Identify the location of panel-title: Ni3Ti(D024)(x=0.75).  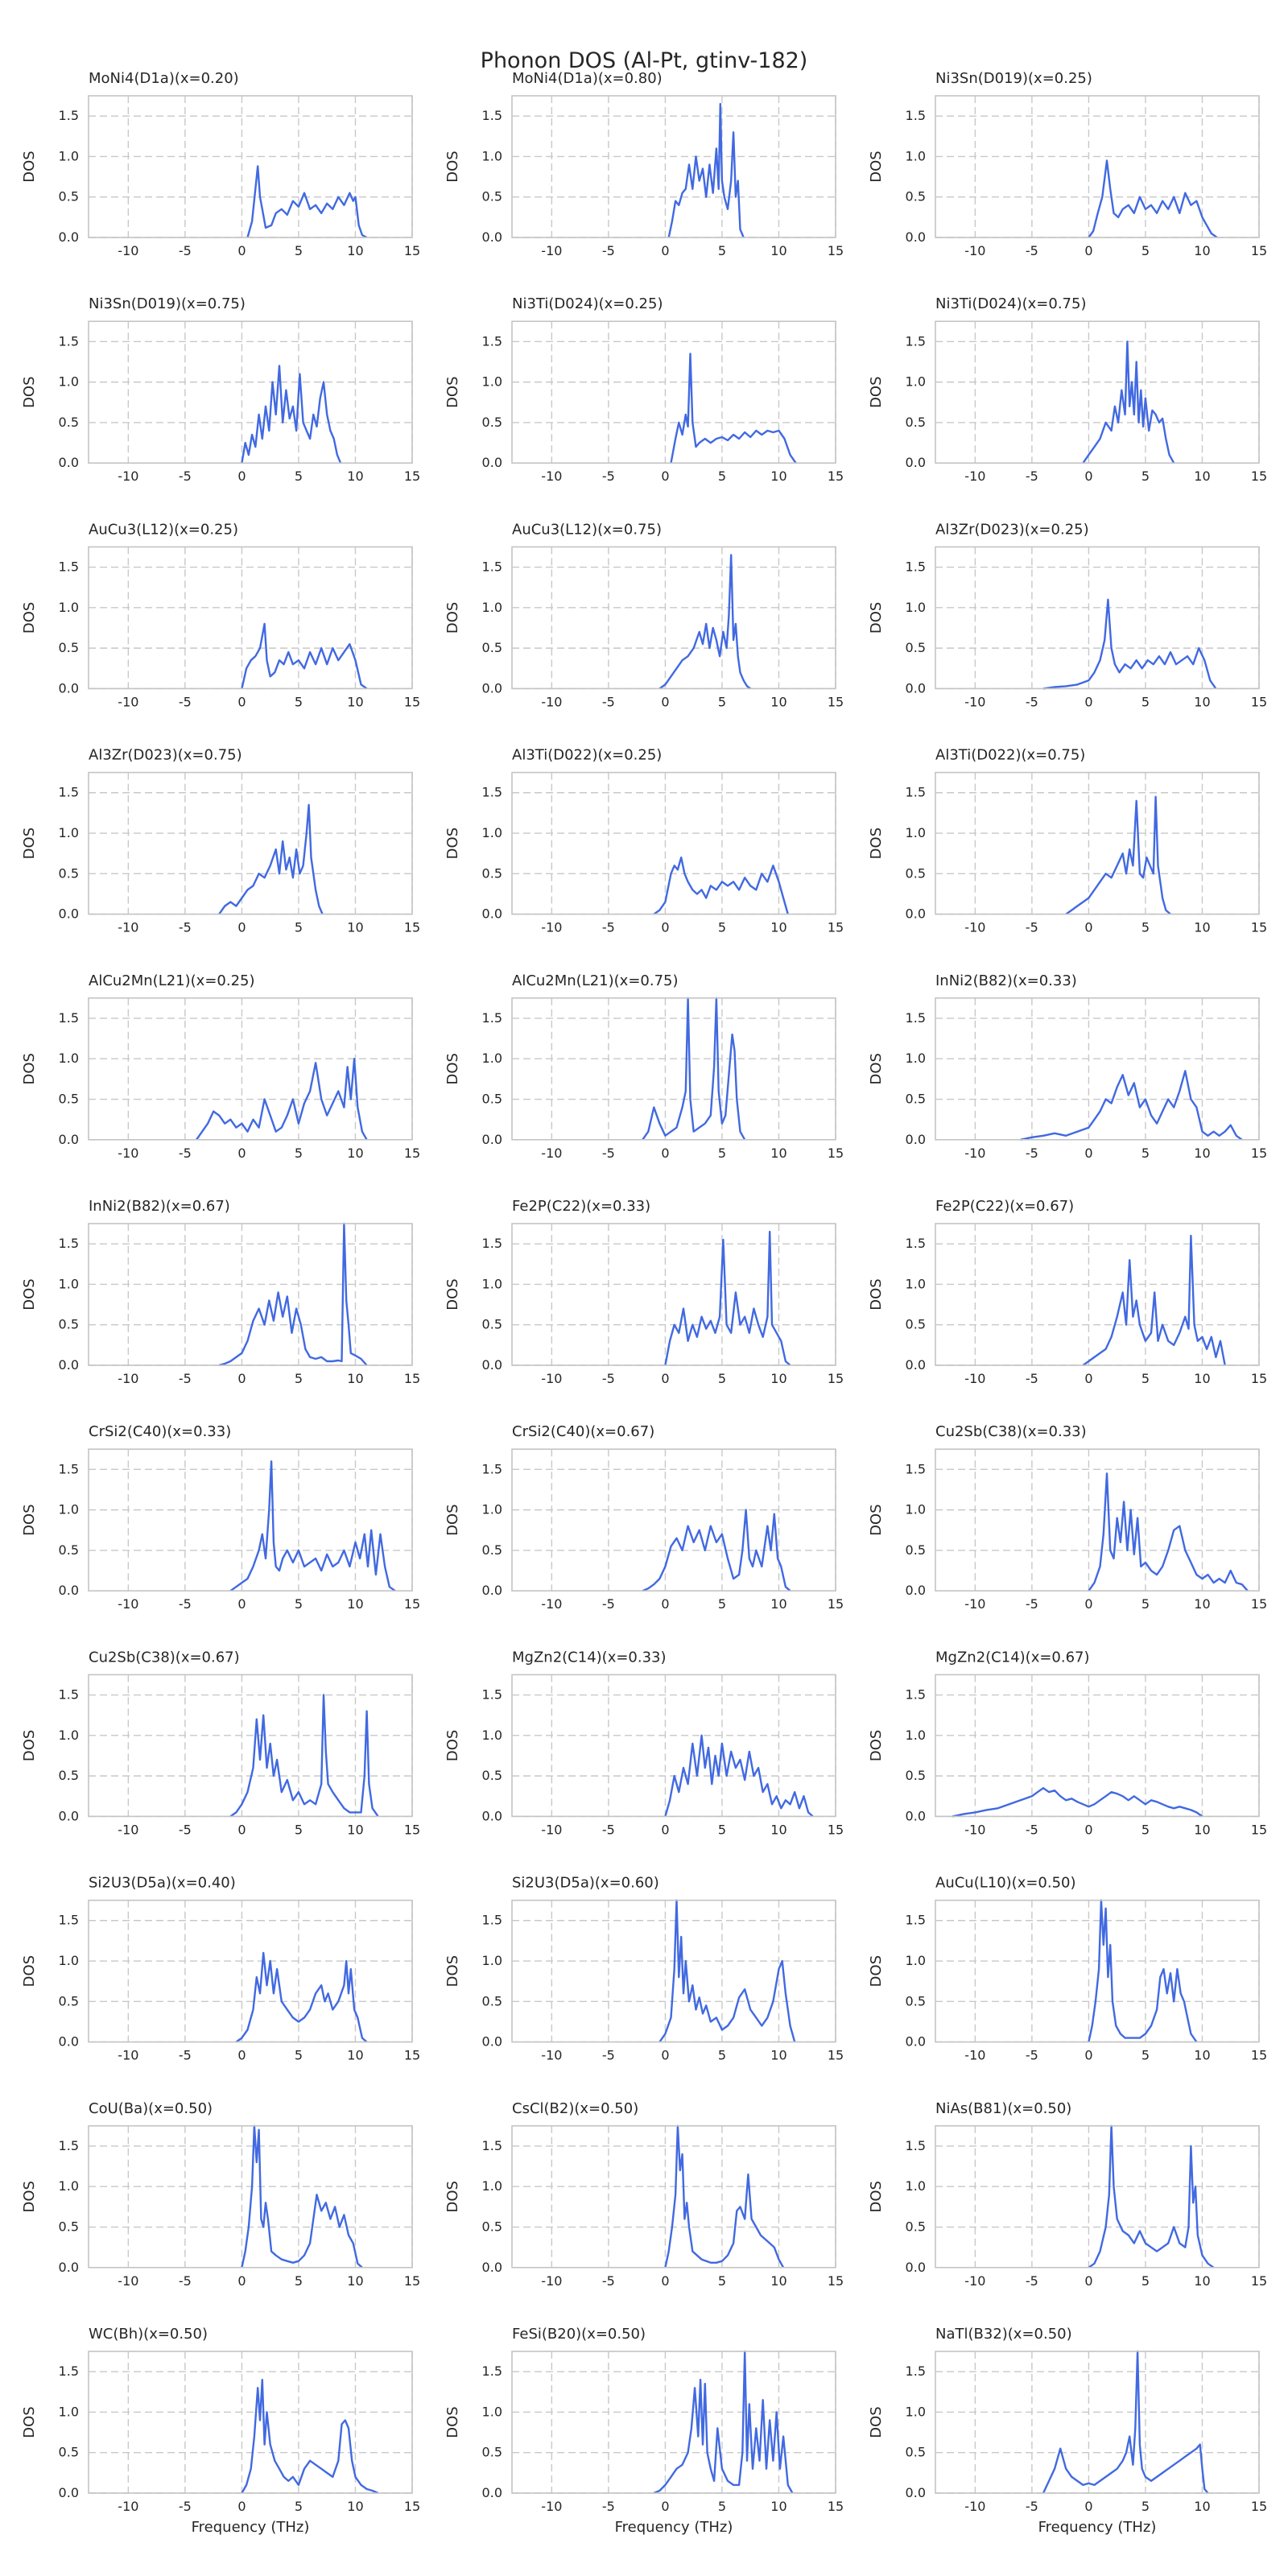
(1010, 303).